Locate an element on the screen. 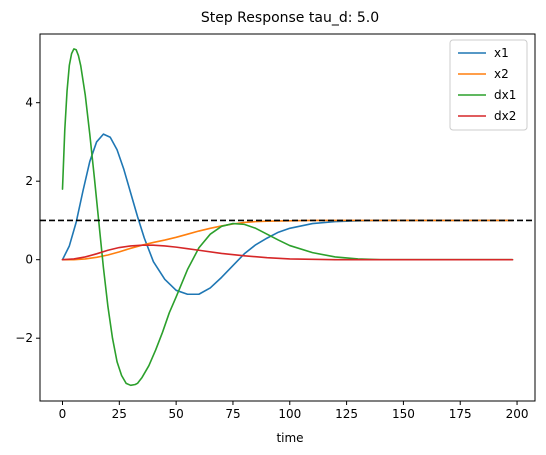 The width and height of the screenshot is (546, 455). y-tick-label: −2 is located at coordinates (24, 338).